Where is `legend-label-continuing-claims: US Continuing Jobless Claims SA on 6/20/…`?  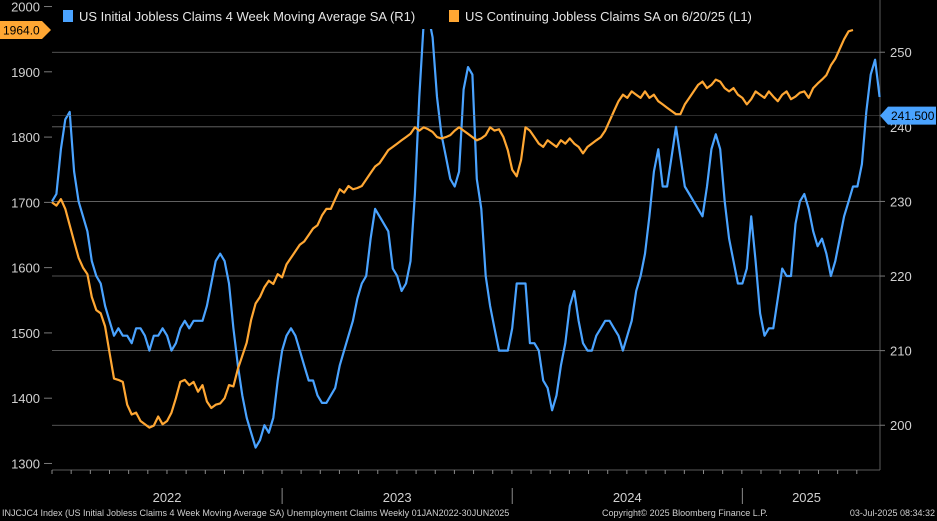 legend-label-continuing-claims: US Continuing Jobless Claims SA on 6/20/… is located at coordinates (608, 16).